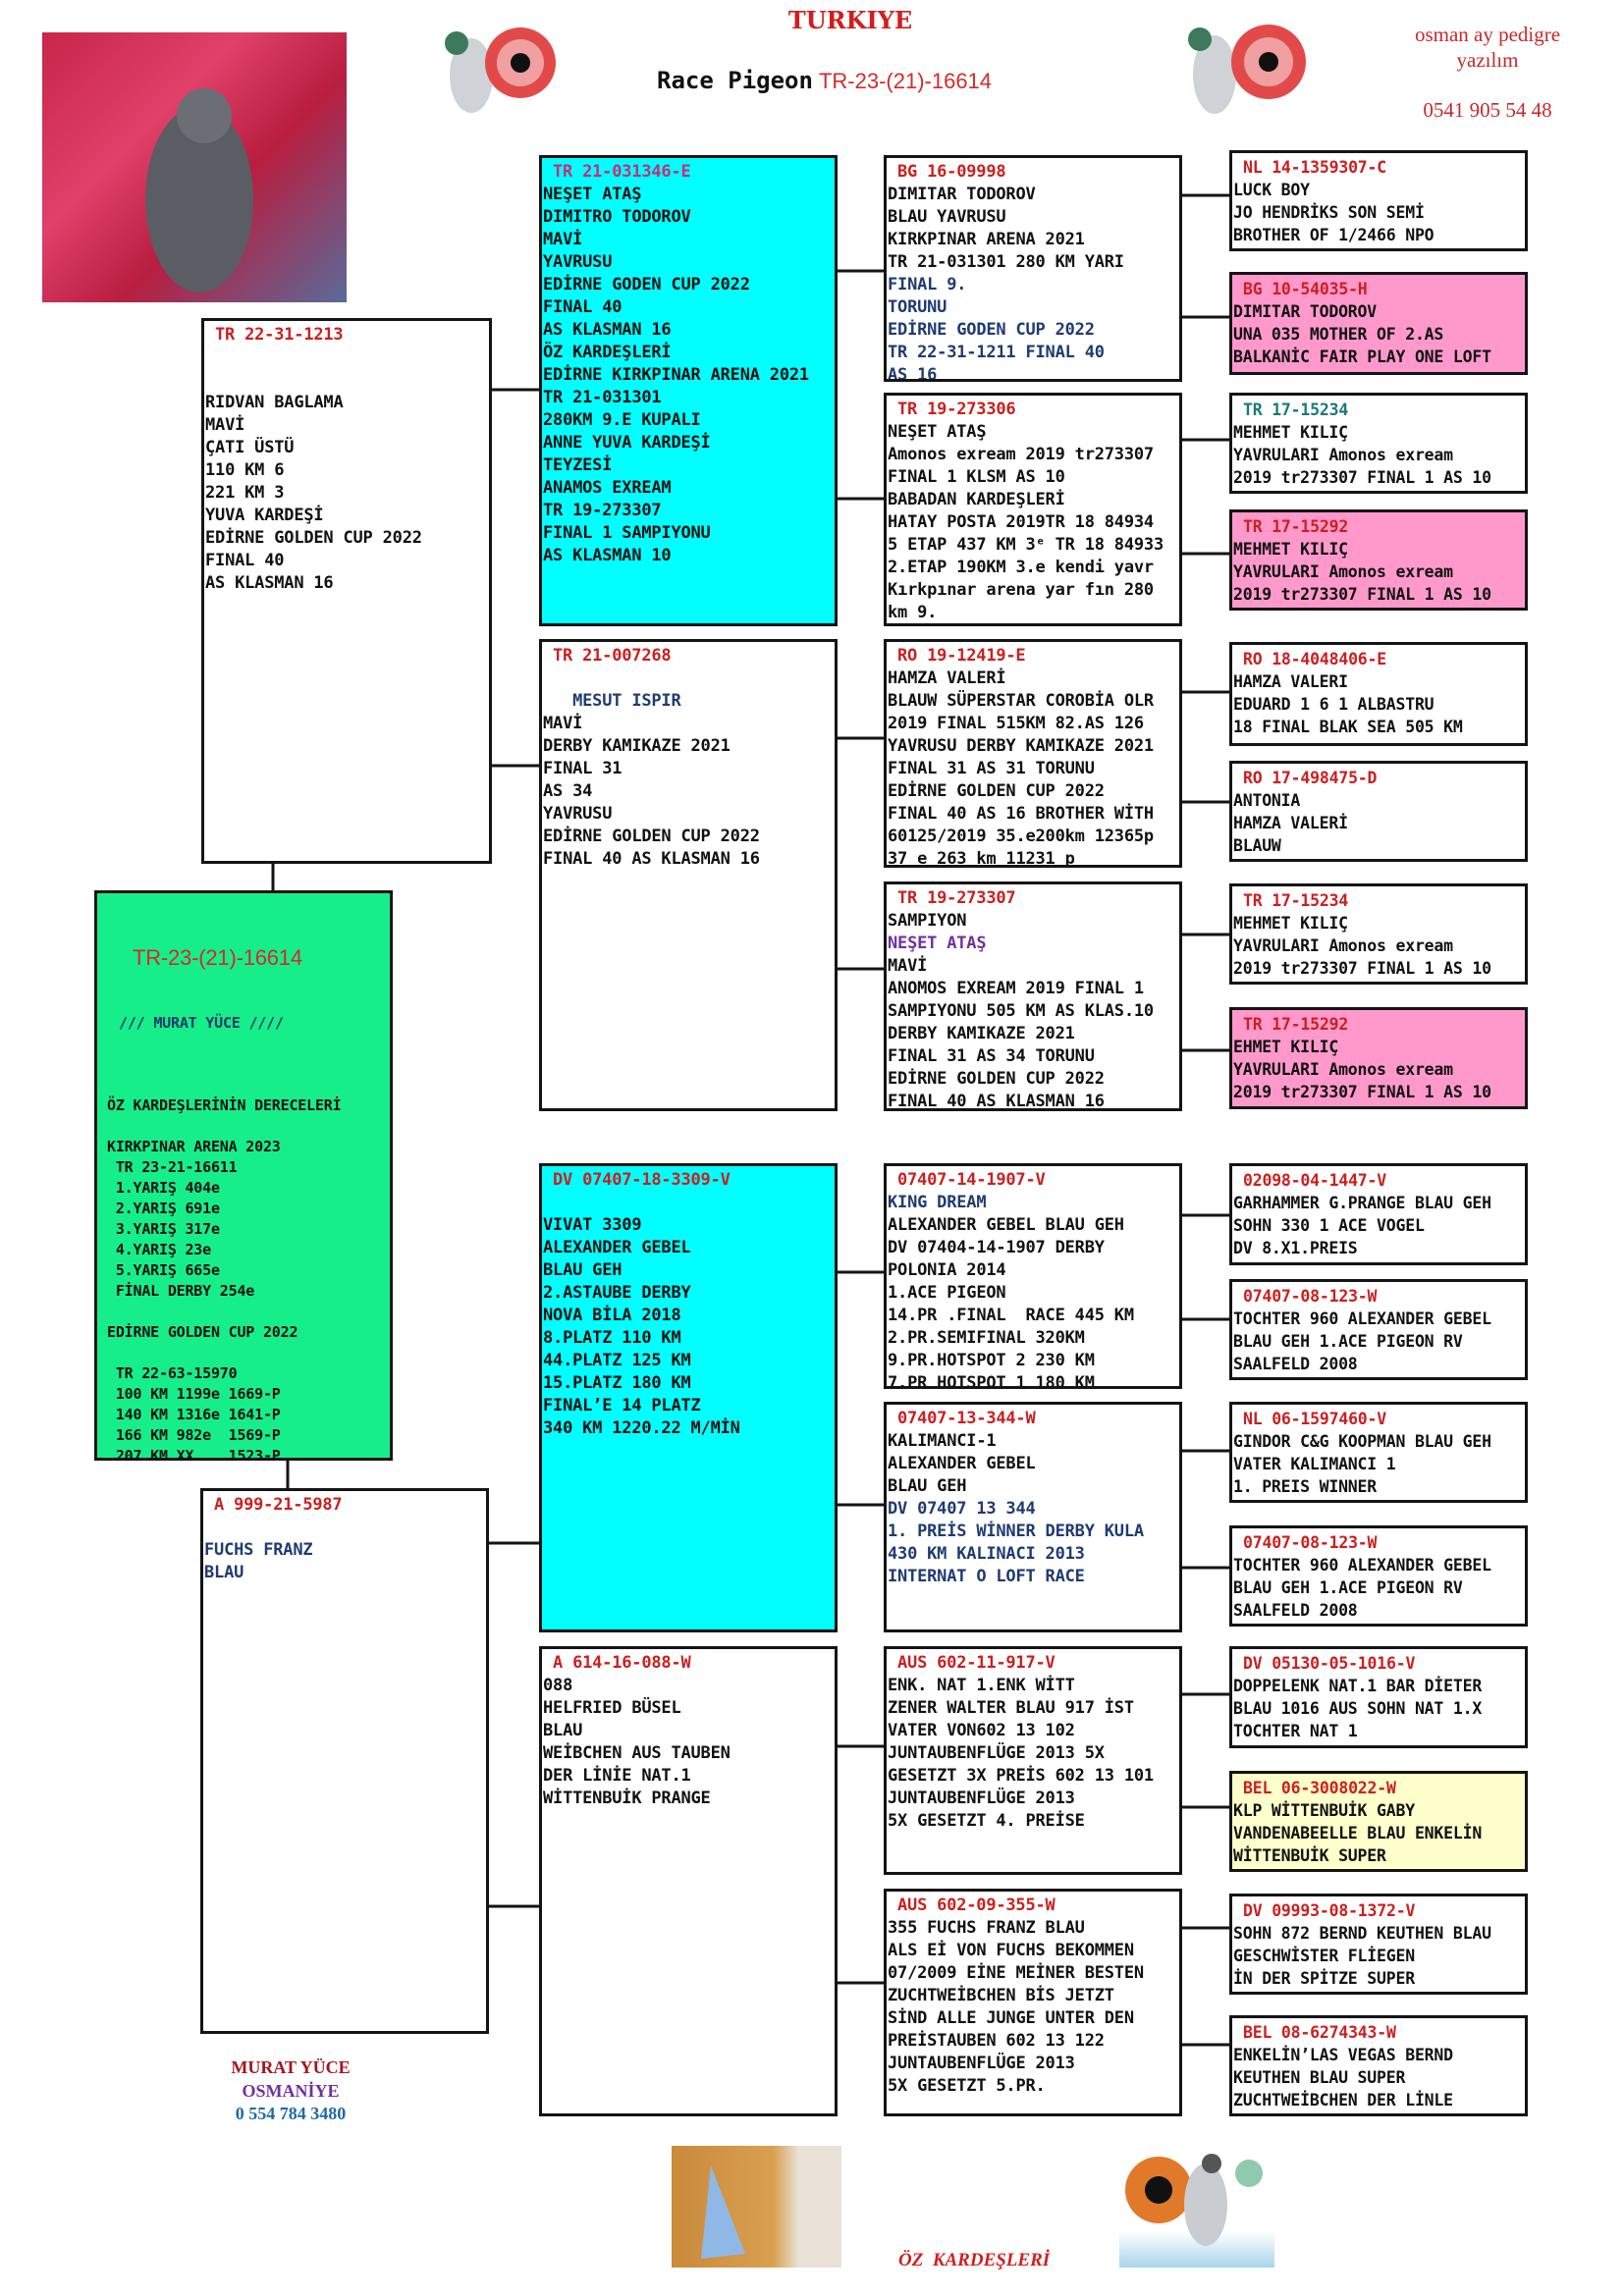 This screenshot has width=1624, height=2296. I want to click on ring-number: 07407-13-344-W, so click(966, 1418).